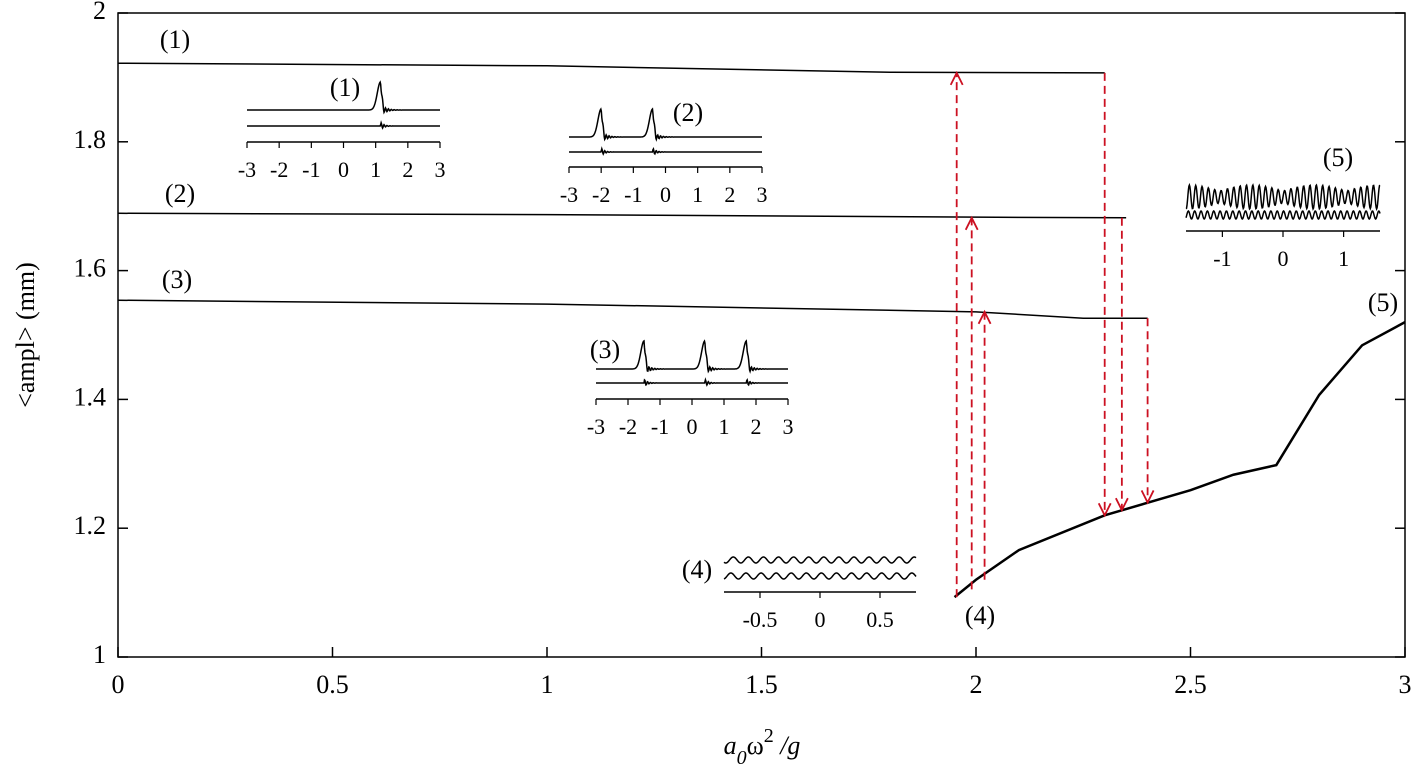 This screenshot has height=783, width=1414. What do you see at coordinates (730, 745) in the screenshot?
I see `x-label-part: a` at bounding box center [730, 745].